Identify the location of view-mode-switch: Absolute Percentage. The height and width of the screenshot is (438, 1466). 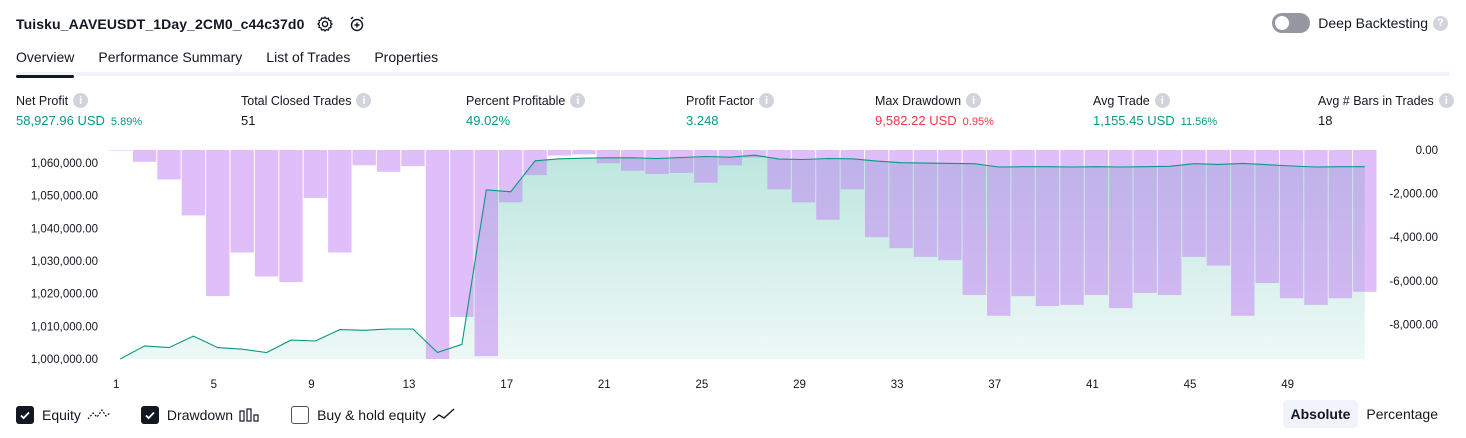
(1364, 414).